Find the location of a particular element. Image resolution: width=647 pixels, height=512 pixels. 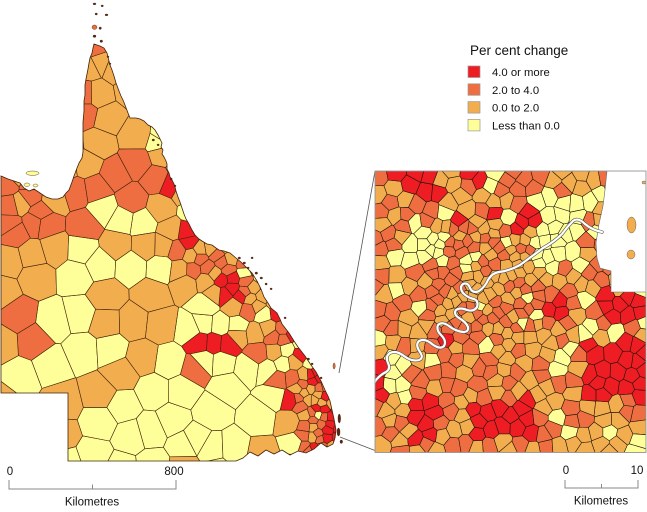

svg-text: Less than 0.0 is located at coordinates (526, 126).